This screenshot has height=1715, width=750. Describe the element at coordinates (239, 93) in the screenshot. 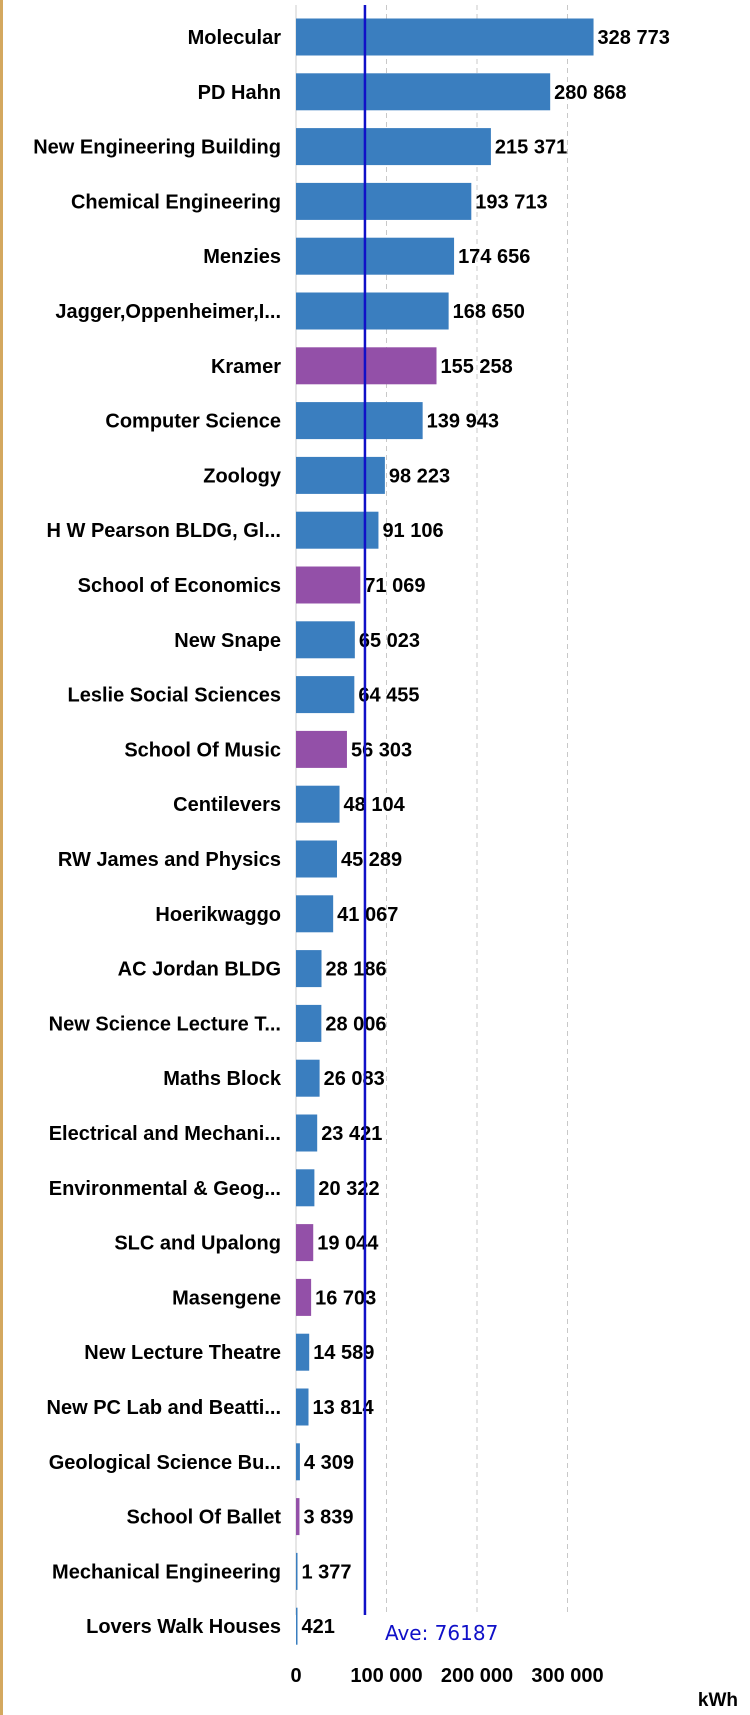

I see `category-label: PD Hahn` at that location.